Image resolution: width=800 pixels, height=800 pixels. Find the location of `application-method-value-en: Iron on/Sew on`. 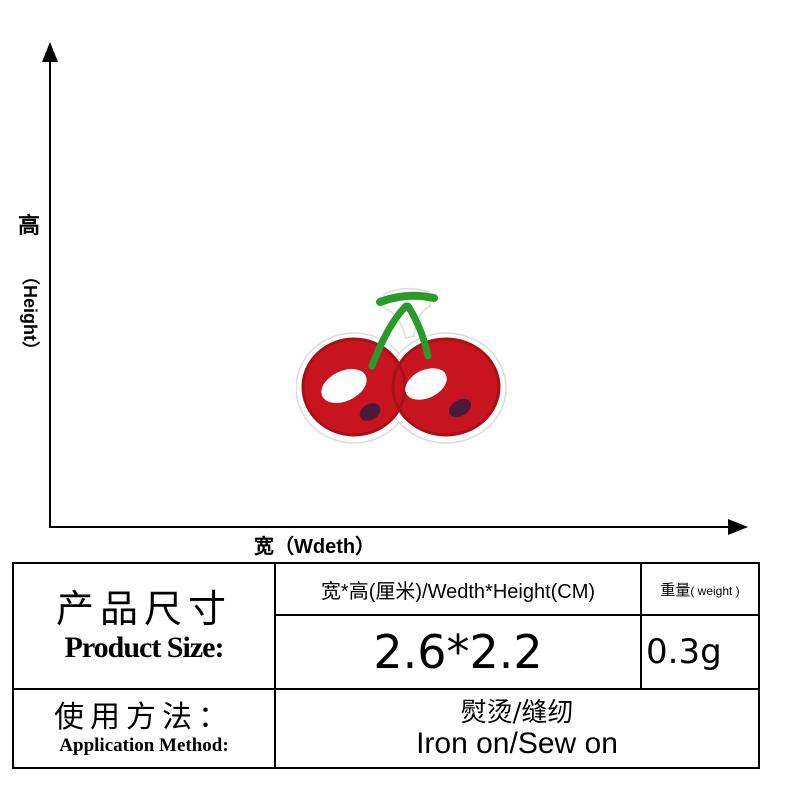

application-method-value-en: Iron on/Sew on is located at coordinates (517, 743).